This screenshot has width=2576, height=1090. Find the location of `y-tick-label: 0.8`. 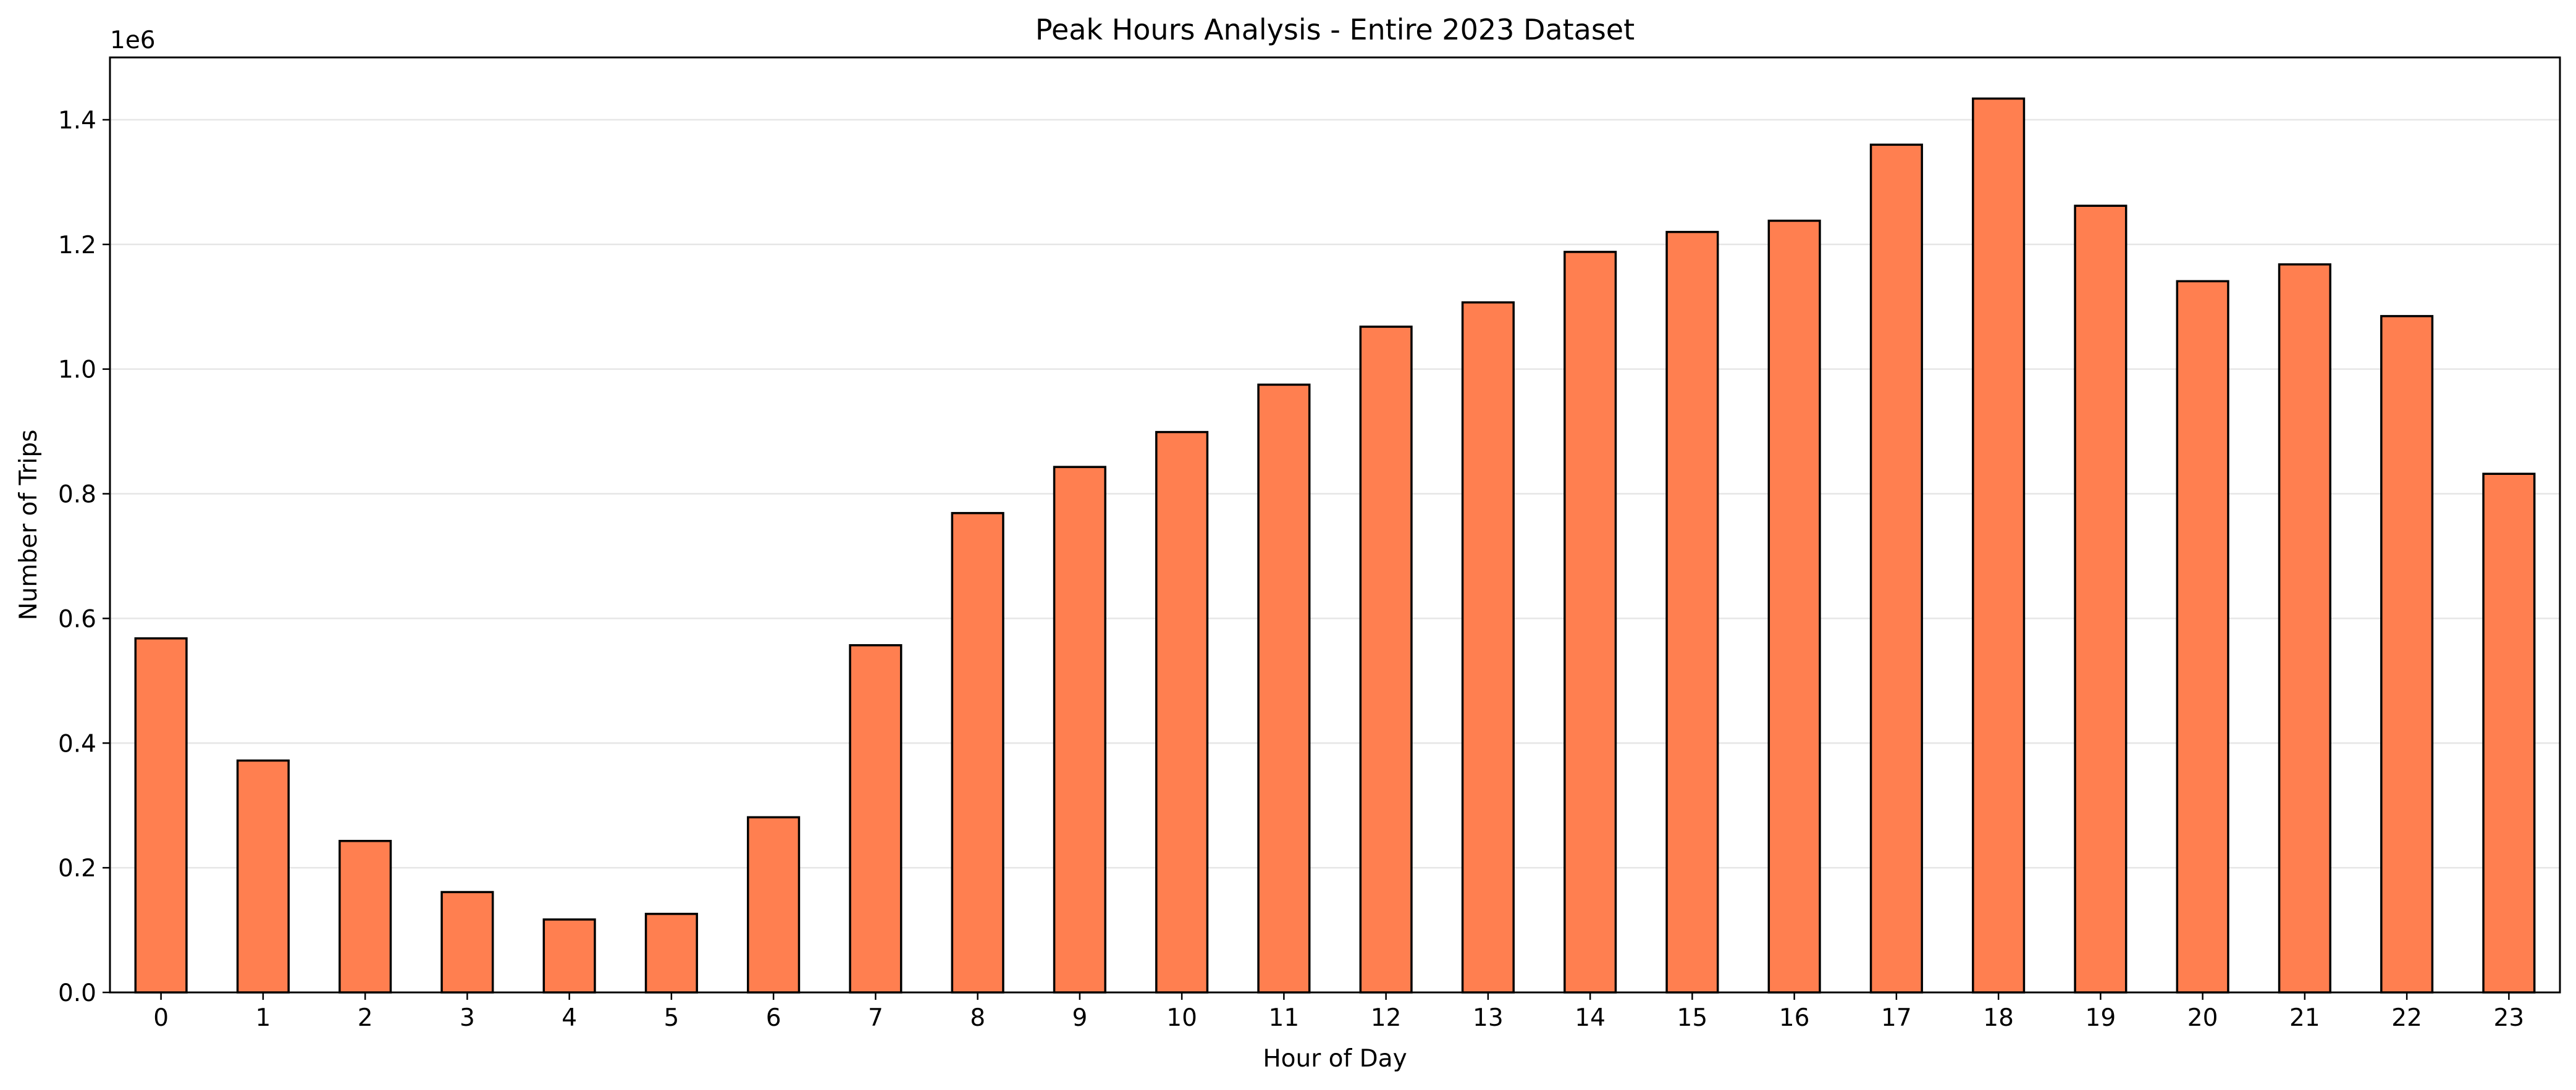

y-tick-label: 0.8 is located at coordinates (77, 495).